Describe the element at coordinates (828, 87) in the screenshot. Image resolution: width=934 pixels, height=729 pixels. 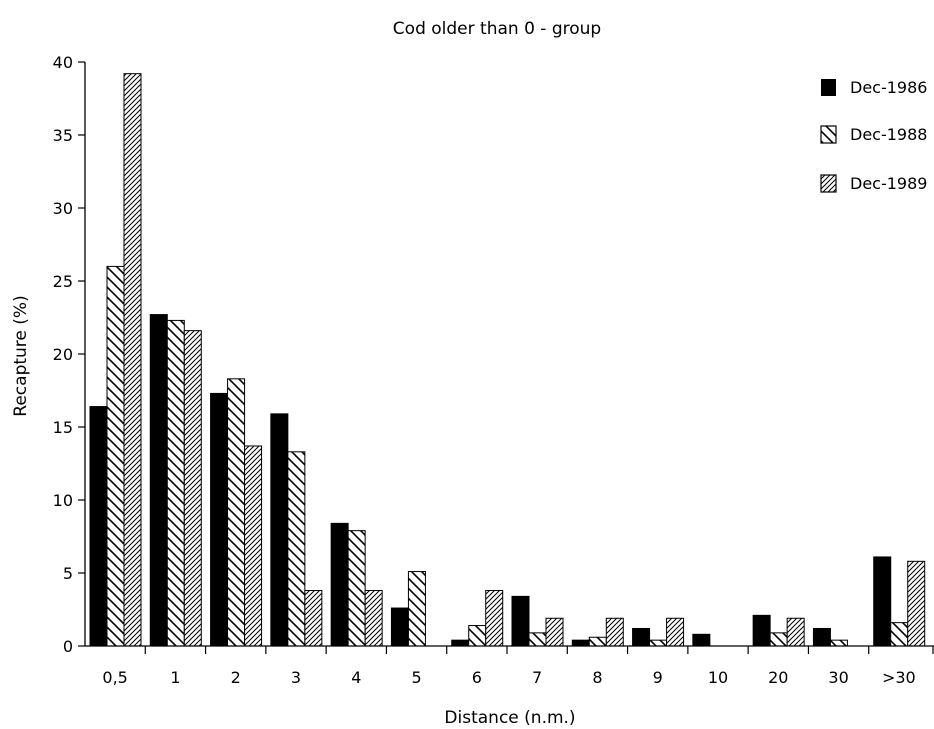
I see `legend-swatch-dec-1986` at that location.